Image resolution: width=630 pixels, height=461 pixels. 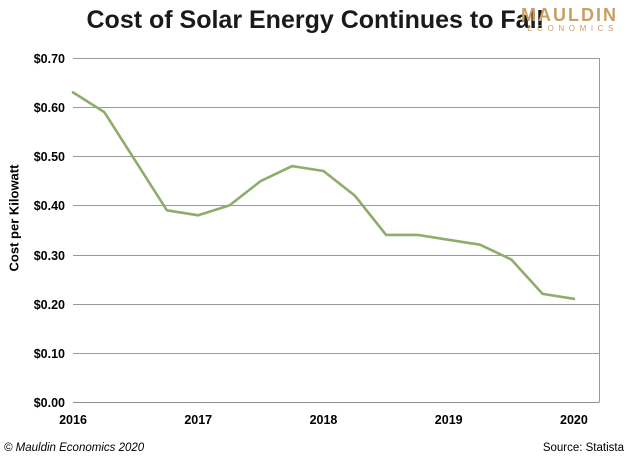 What do you see at coordinates (73, 420) in the screenshot?
I see `x-tick-label: 2016` at bounding box center [73, 420].